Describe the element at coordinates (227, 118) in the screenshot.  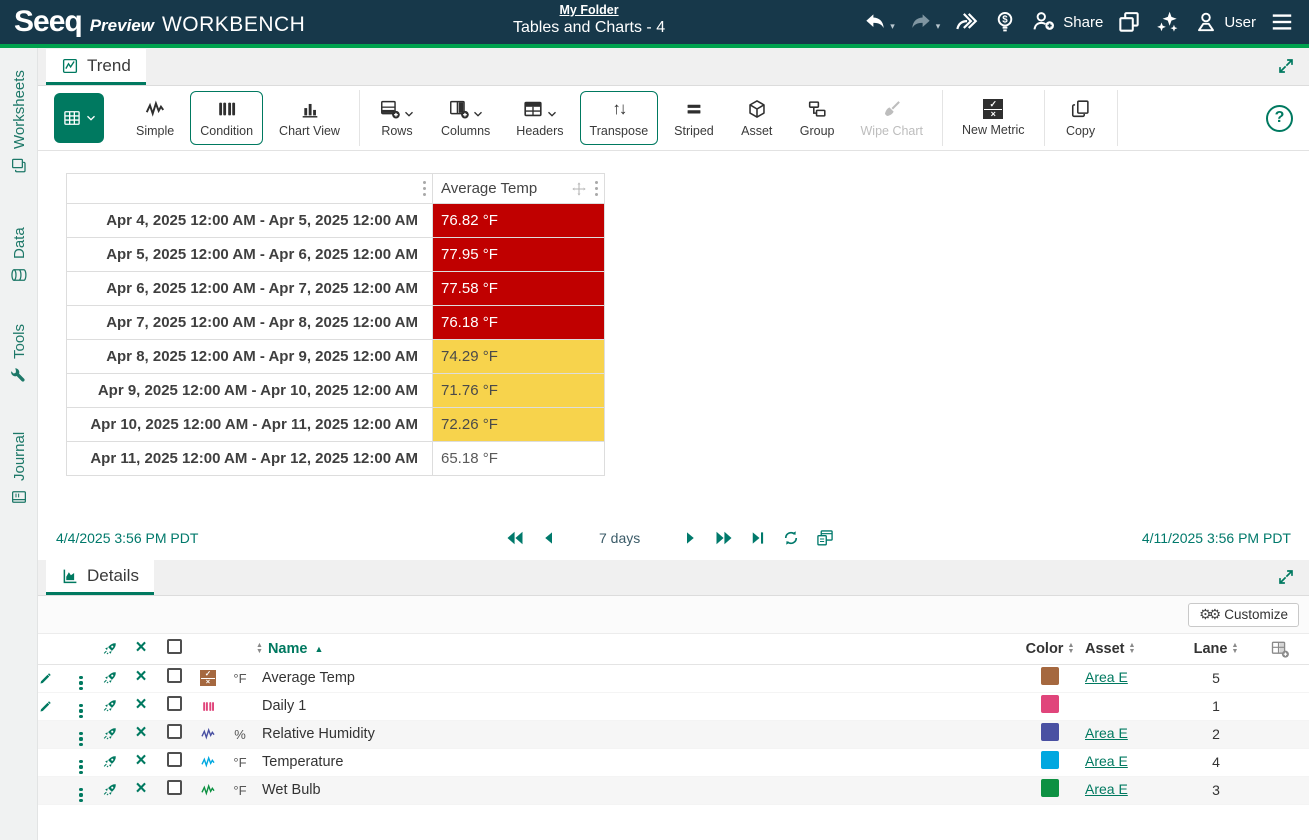
I see `toolbar-button-condition: Condition` at that location.